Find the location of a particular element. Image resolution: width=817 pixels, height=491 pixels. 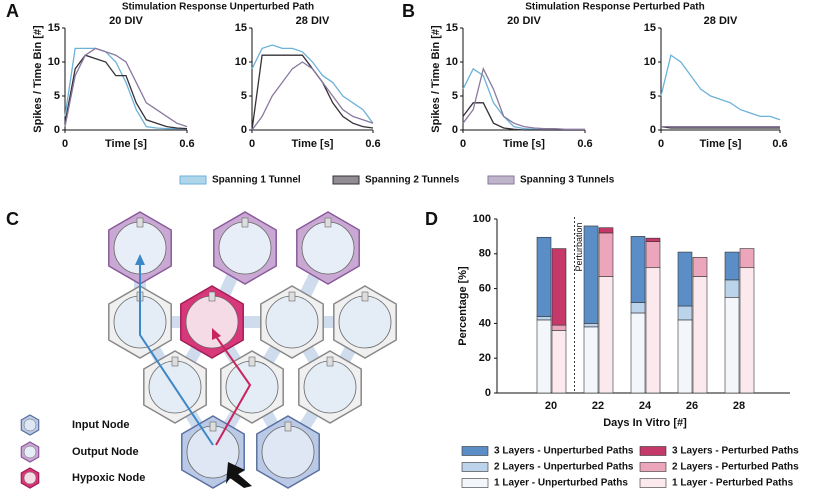

legend-label: Hypoxic Node is located at coordinates (108, 478).